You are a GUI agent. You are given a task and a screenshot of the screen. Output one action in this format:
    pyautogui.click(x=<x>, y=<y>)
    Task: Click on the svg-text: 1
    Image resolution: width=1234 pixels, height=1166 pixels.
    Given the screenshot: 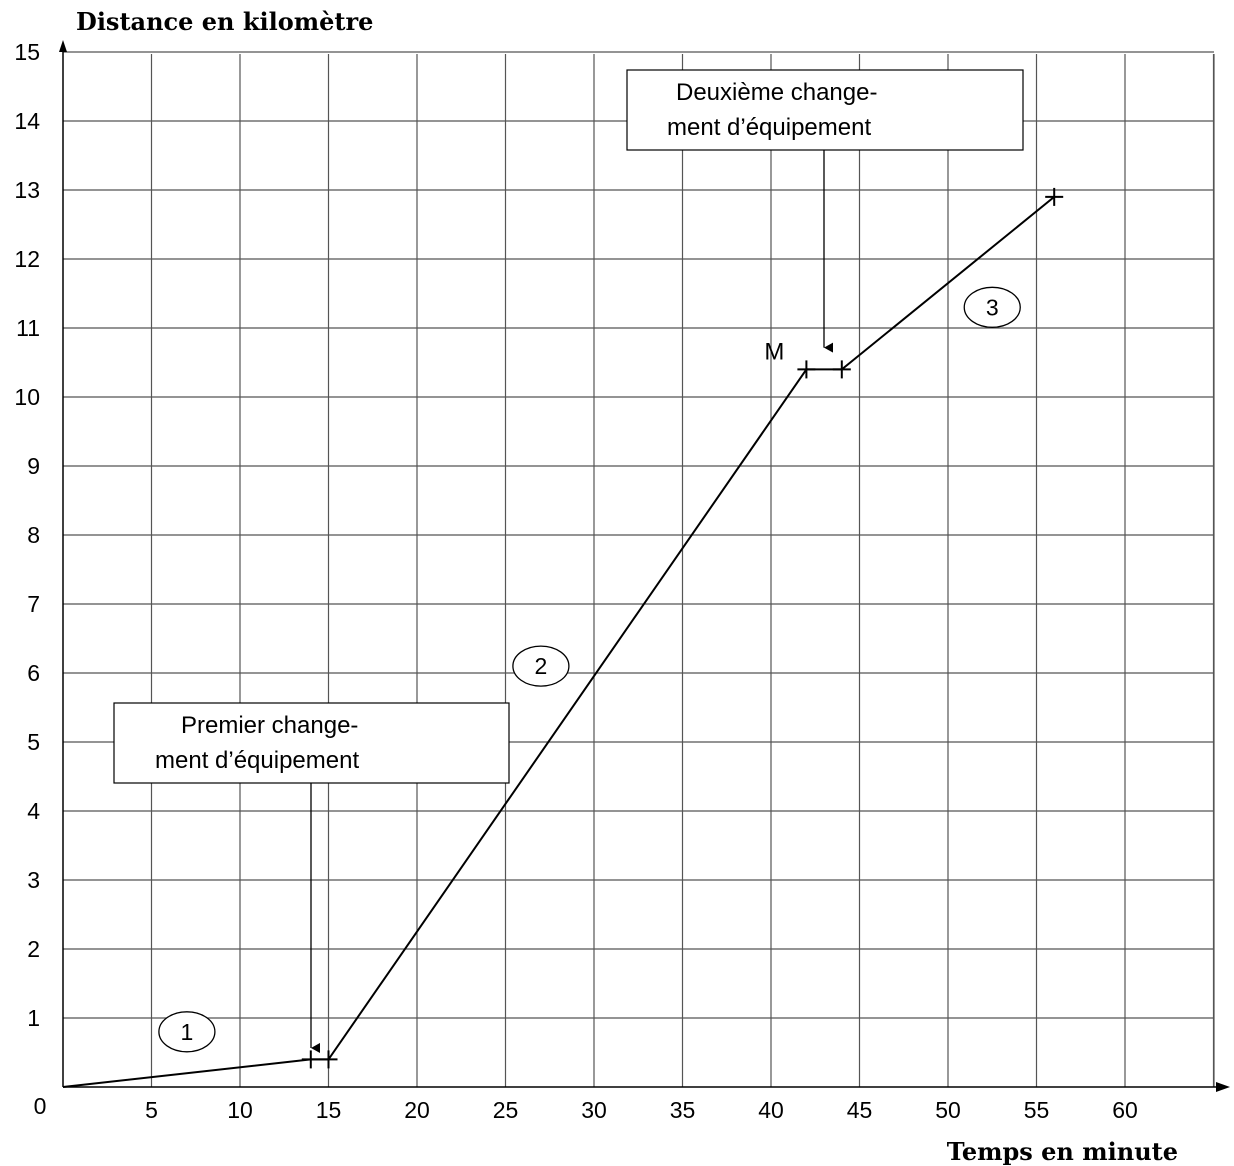 What is the action you would take?
    pyautogui.click(x=187, y=1032)
    